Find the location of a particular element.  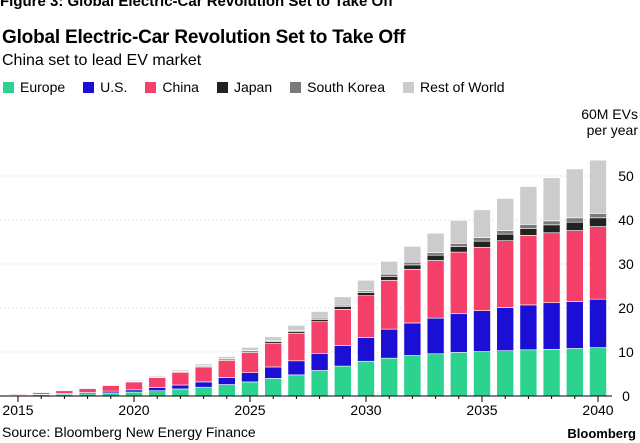

y-tick-label: 50 is located at coordinates (626, 176).